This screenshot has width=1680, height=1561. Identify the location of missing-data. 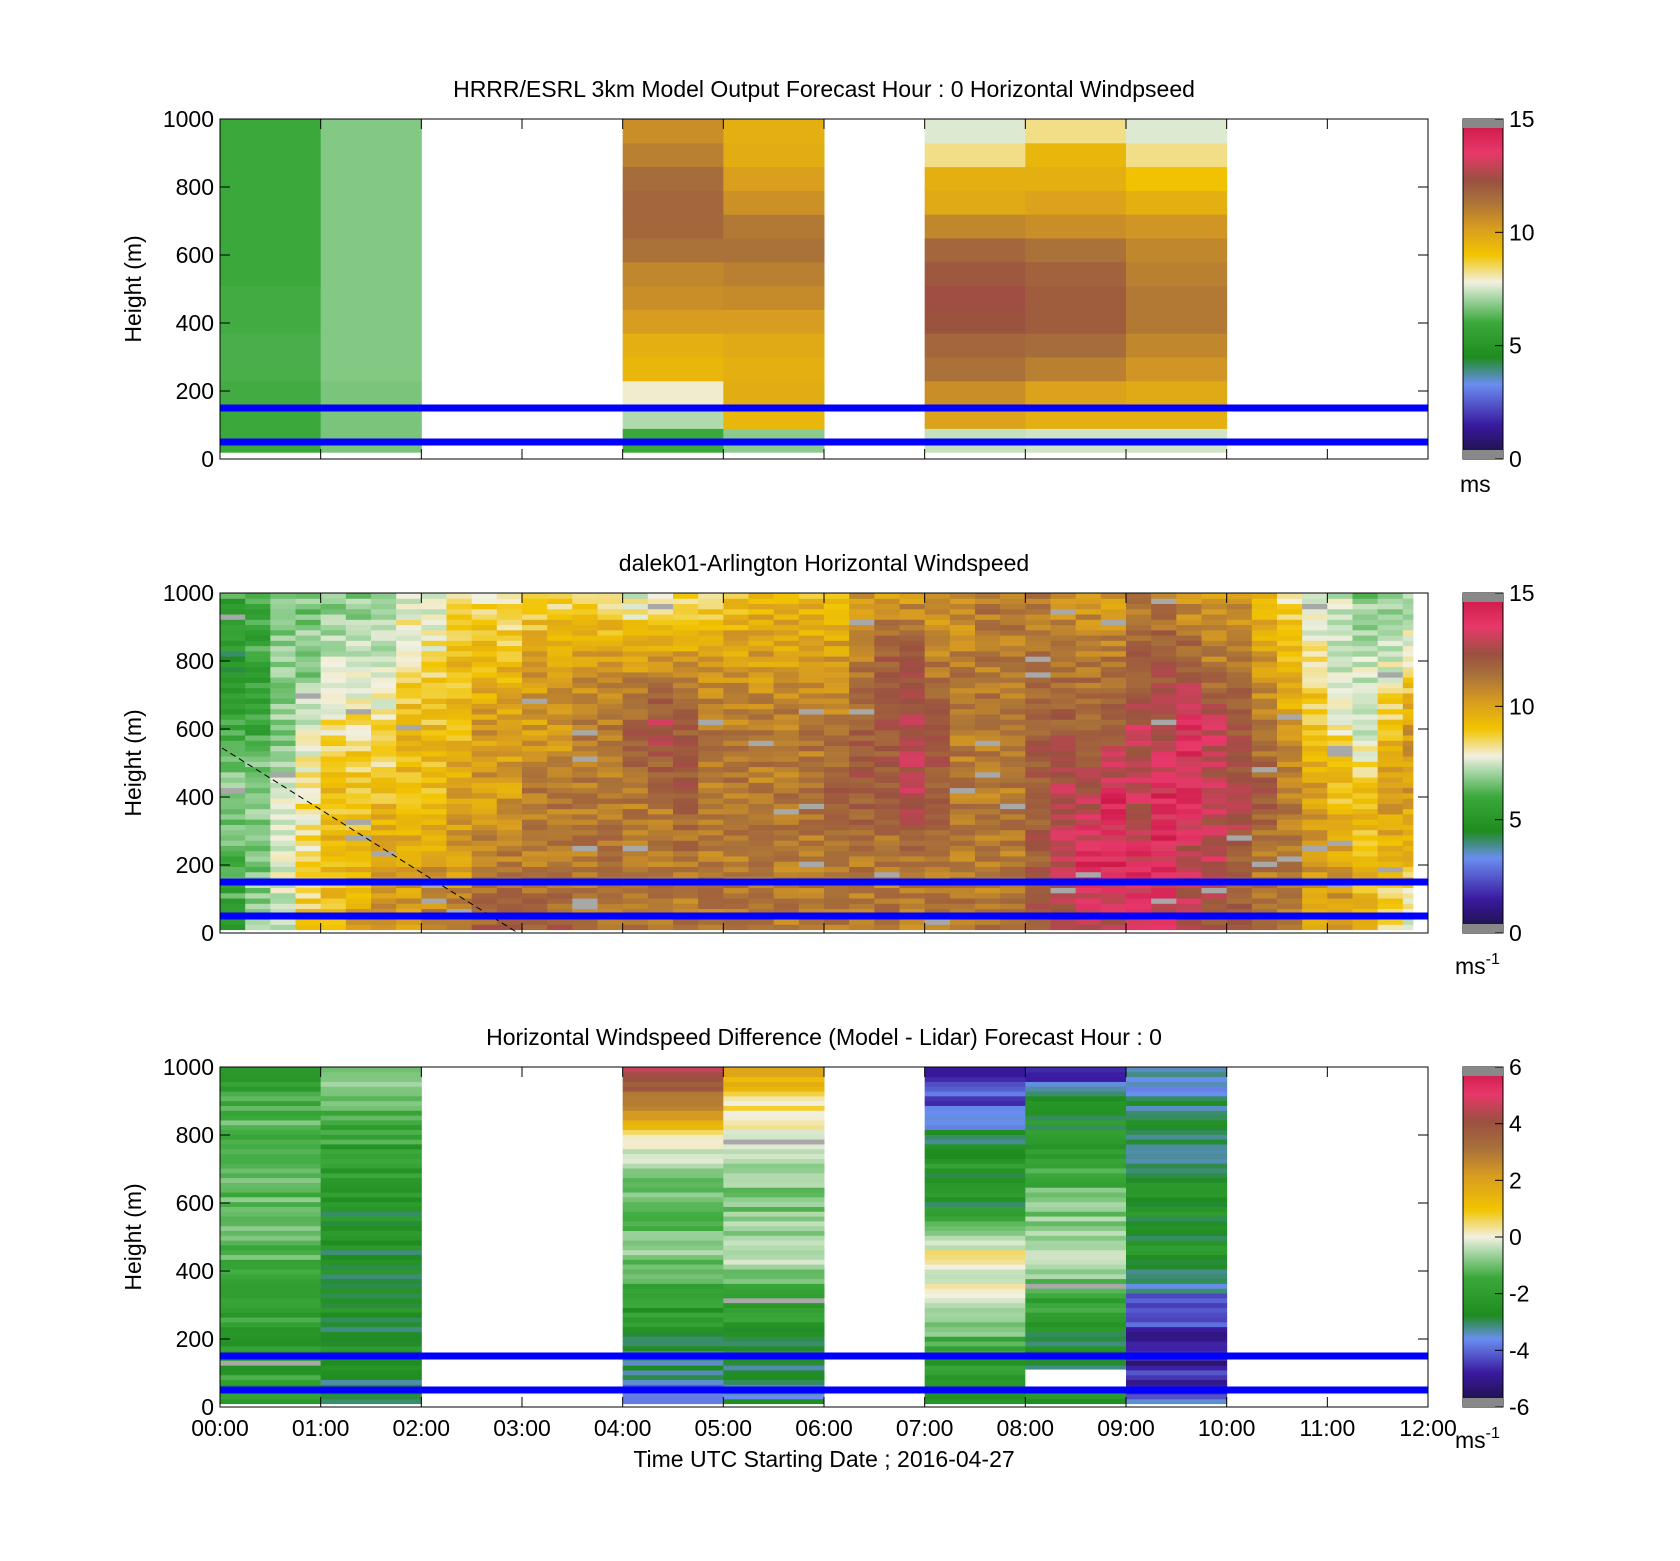
(1075, 1379).